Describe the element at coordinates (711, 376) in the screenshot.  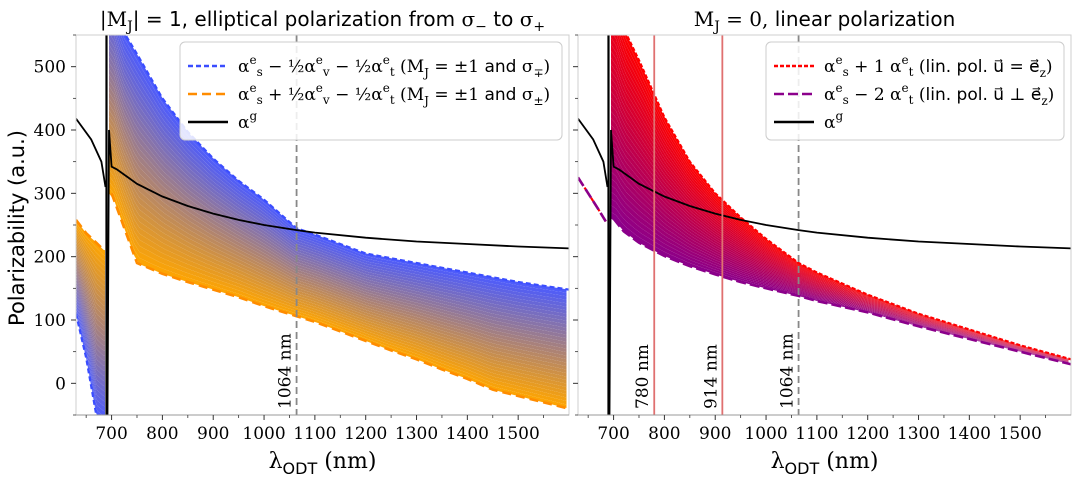
I see `wavelength-label: 914 nm` at that location.